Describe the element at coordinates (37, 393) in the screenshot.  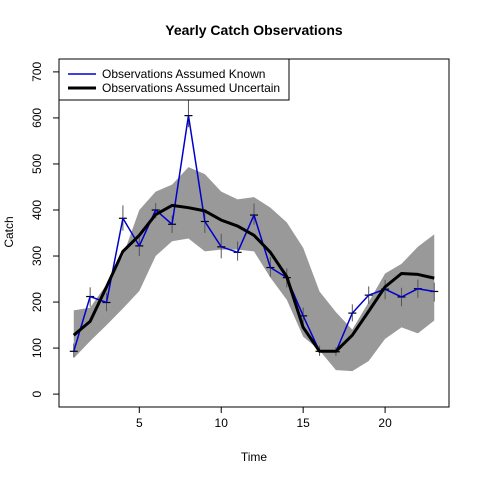
I see `y-tick-label: 0` at that location.